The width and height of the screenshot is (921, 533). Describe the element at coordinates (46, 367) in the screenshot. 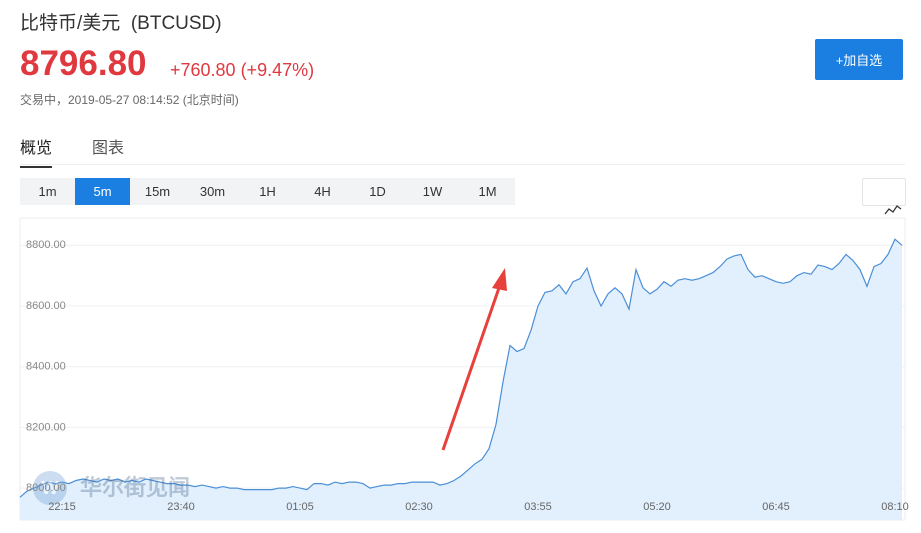

I see `y-tick-label: 8400.00` at that location.